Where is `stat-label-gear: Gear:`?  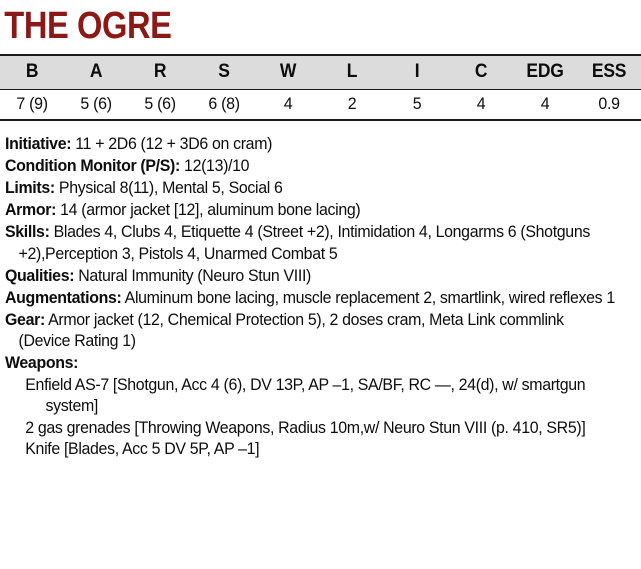
stat-label-gear: Gear: is located at coordinates (25, 319).